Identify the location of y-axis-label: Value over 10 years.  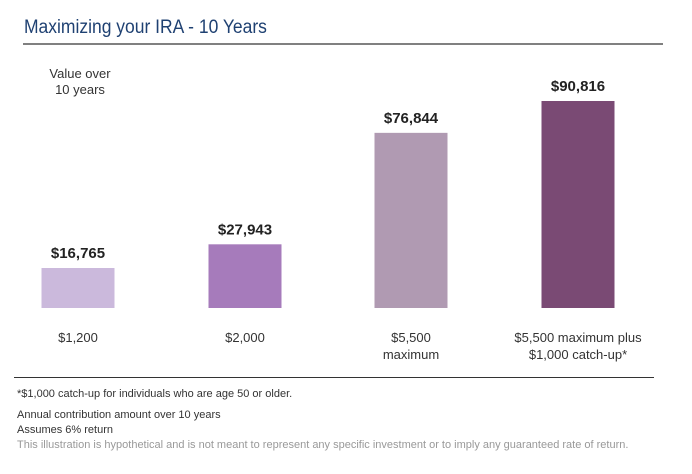
(80, 82).